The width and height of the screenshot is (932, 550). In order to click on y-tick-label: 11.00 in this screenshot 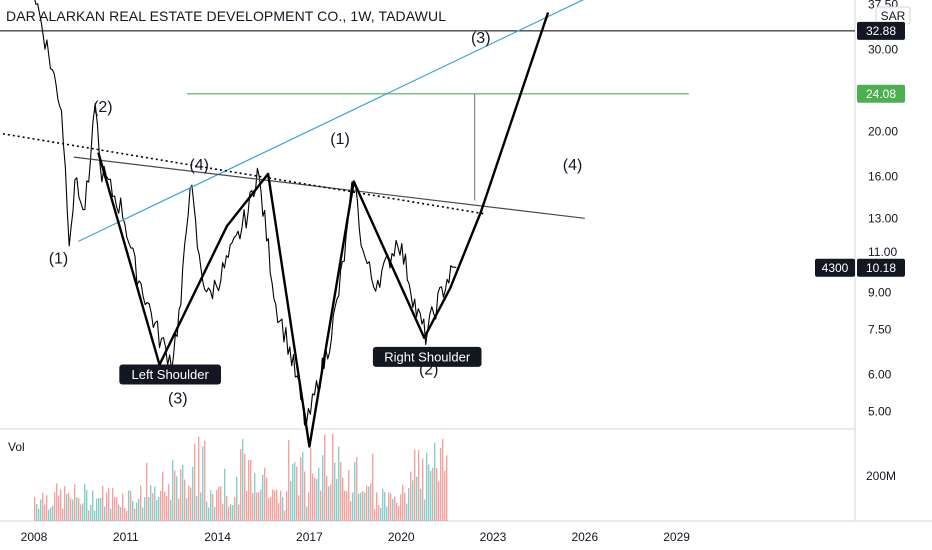, I will do `click(882, 252)`.